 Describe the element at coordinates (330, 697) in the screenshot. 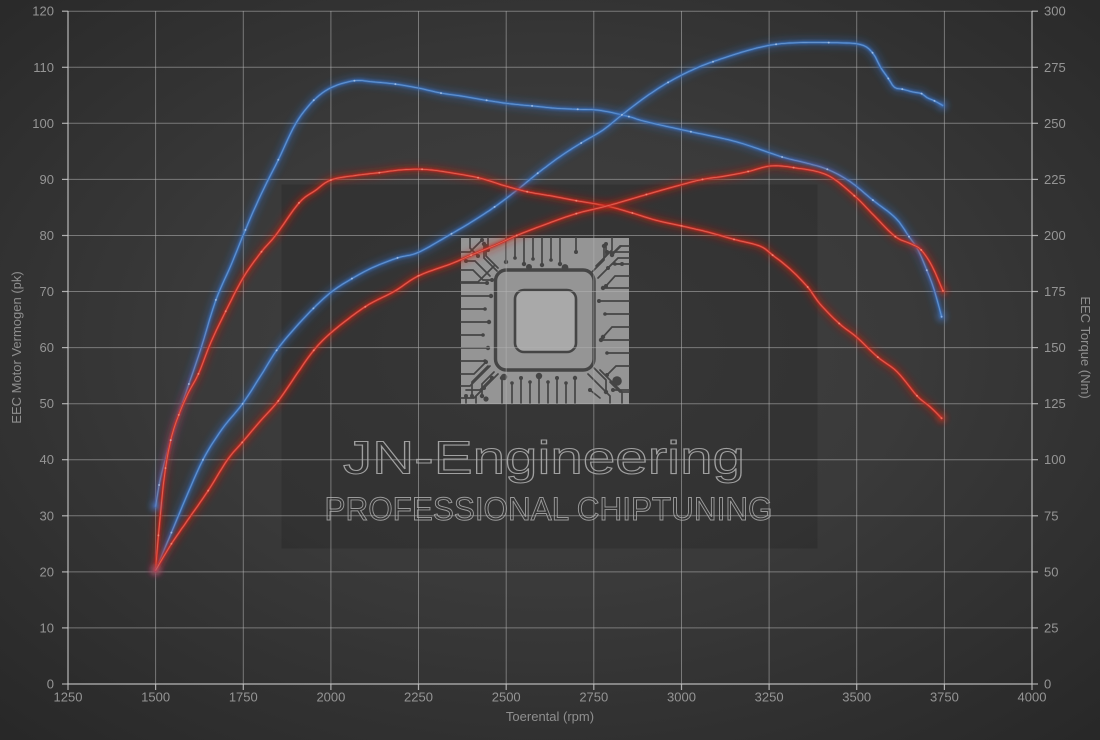

I see `svg-text: 2000` at that location.